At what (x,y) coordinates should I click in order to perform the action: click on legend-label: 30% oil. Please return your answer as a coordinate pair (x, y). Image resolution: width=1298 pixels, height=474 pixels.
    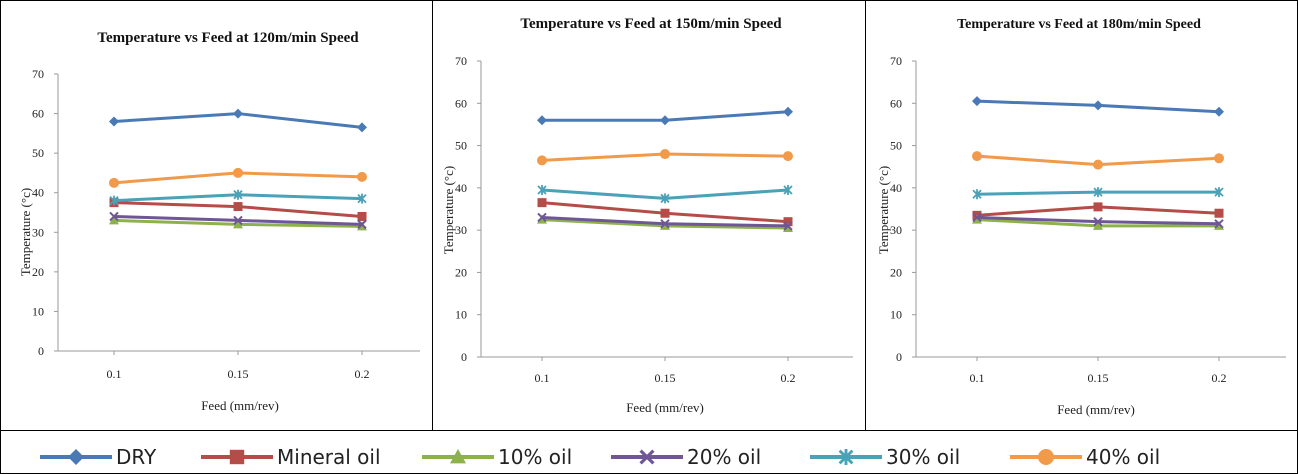
    Looking at the image, I should click on (923, 457).